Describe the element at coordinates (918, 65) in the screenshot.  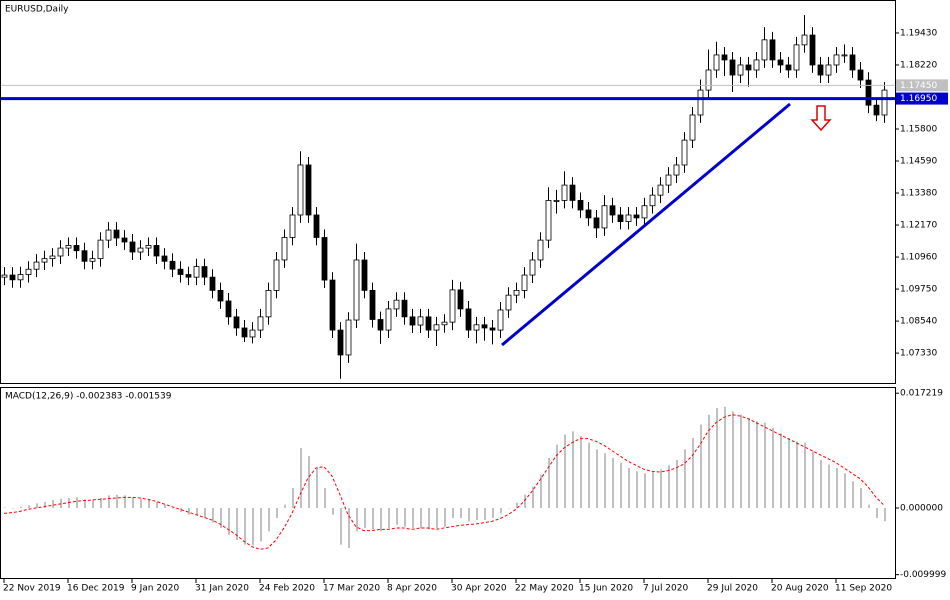
I see `y-tick-label: 1.18220` at that location.